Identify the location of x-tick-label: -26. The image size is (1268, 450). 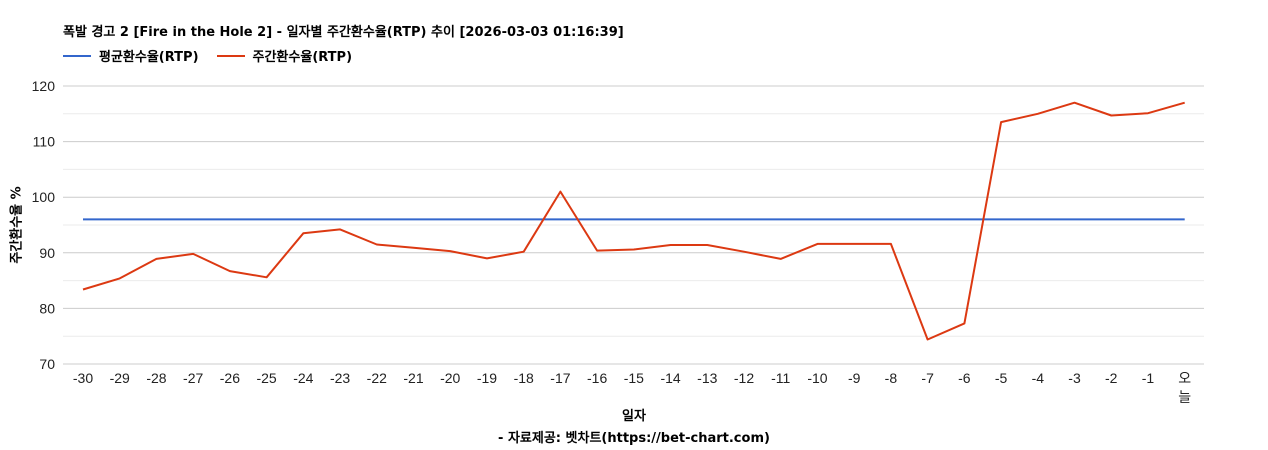
(230, 378).